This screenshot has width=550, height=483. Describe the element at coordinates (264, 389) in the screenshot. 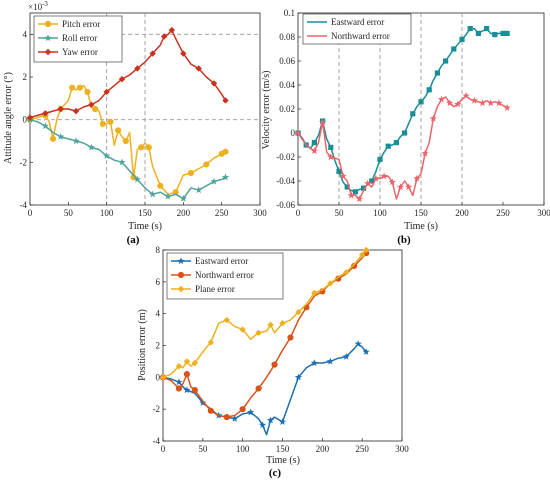

I see `chart-c-series-line-eastward-error` at that location.